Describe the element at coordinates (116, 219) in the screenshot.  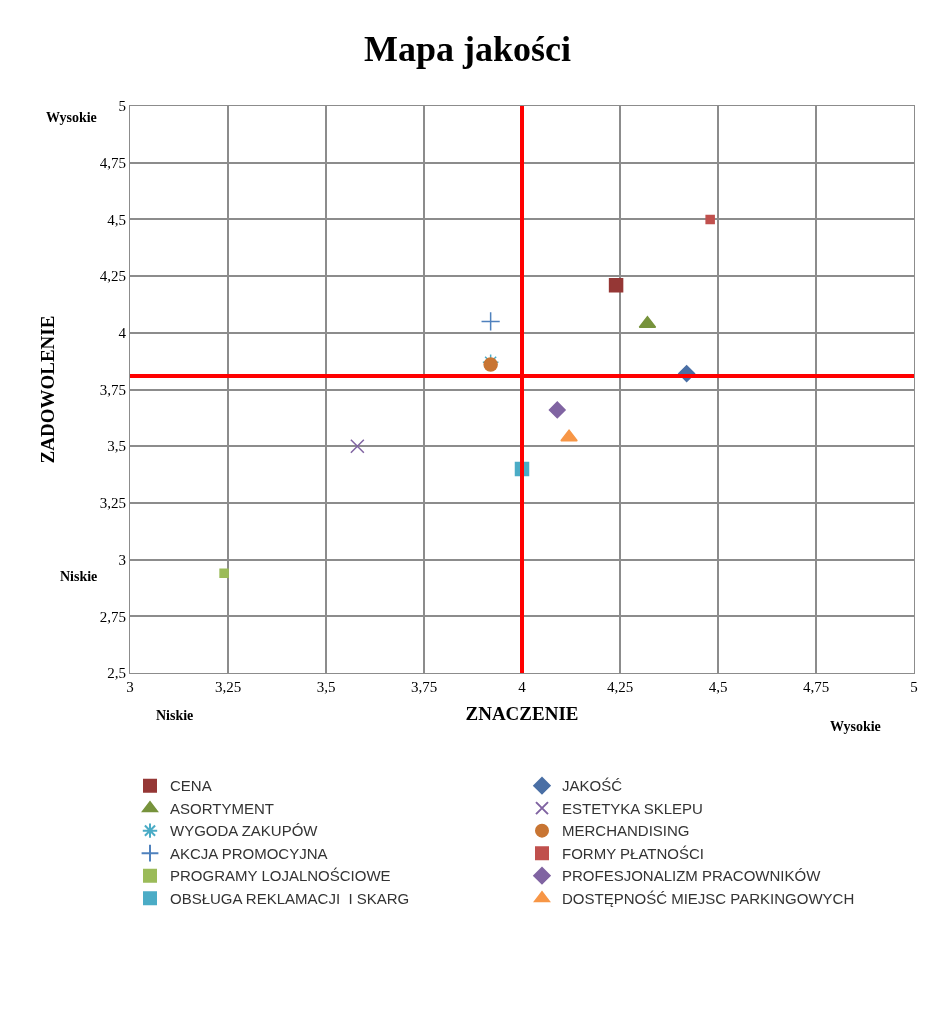
I see `y-tick-label: 4,5` at that location.